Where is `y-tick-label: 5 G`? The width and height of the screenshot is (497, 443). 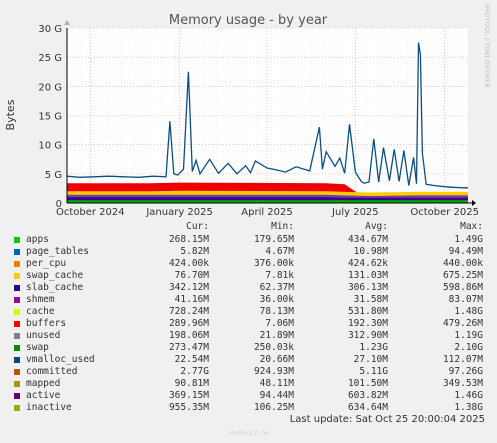
y-tick-label: 5 G is located at coordinates (53, 175).